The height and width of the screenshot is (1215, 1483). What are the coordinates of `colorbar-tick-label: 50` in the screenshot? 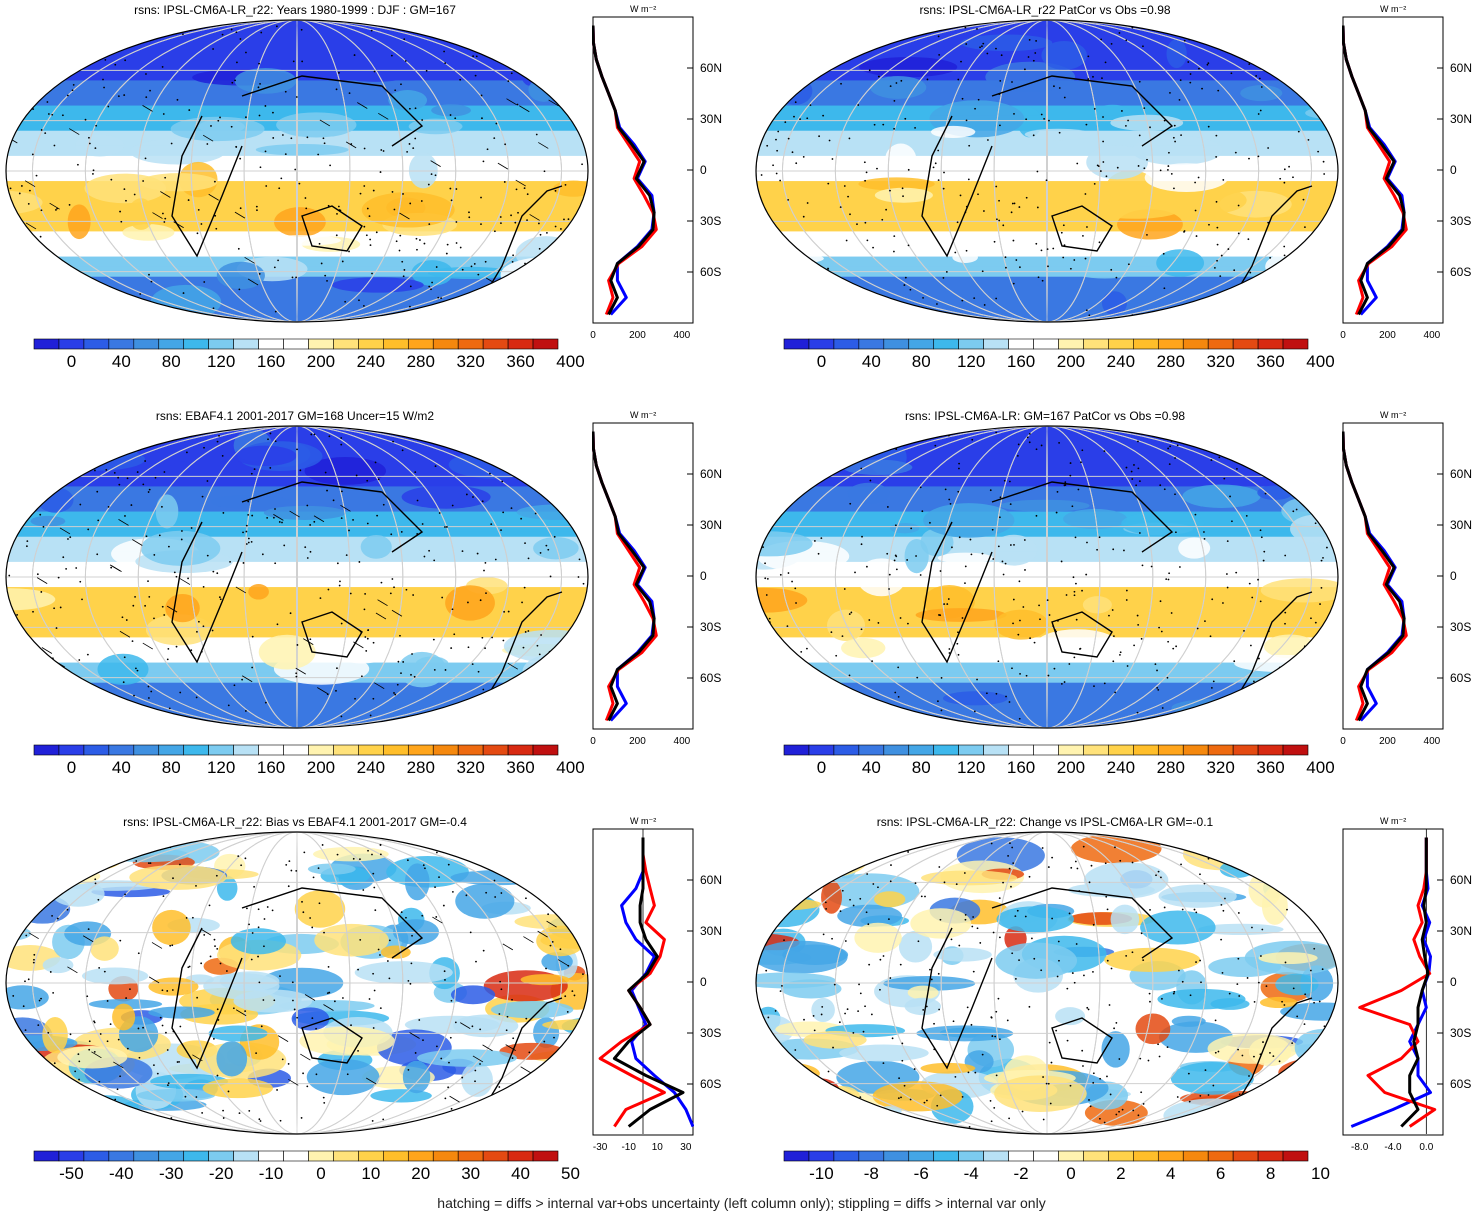 It's located at (570, 1173).